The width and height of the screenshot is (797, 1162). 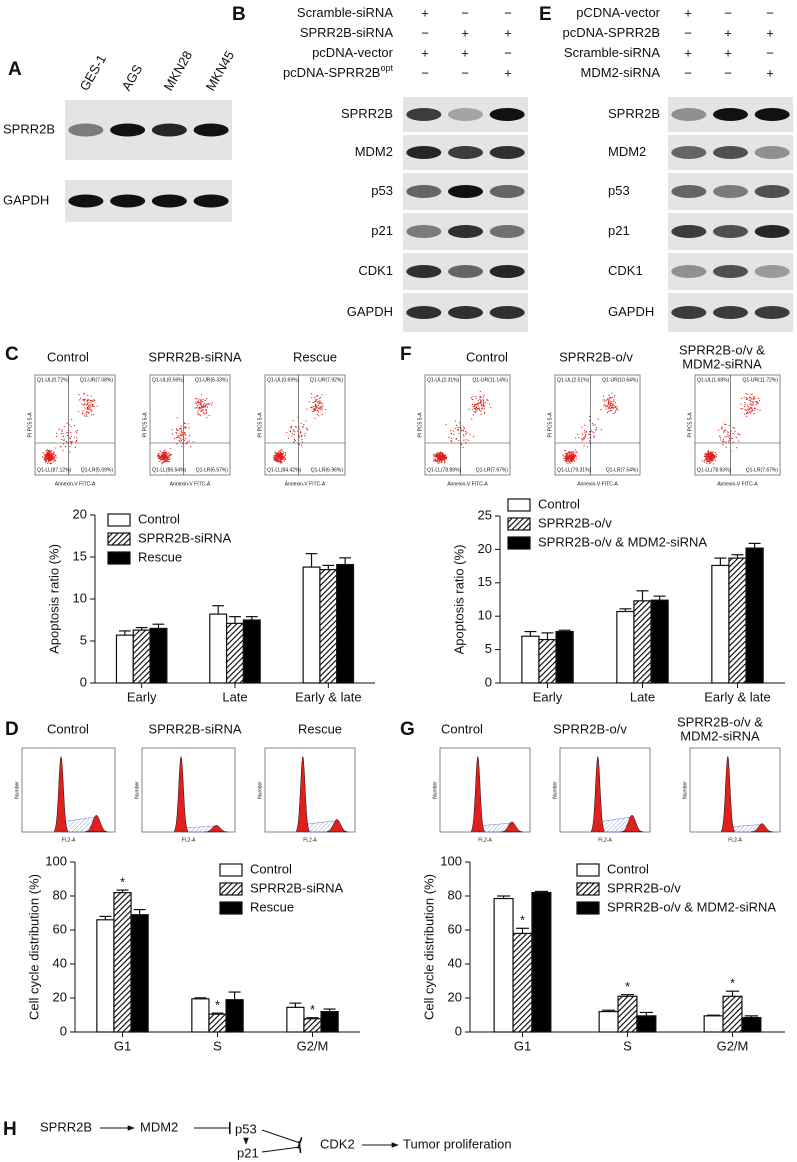 I want to click on treatment-label: SPRR2B-siRNA, so click(x=347, y=32).